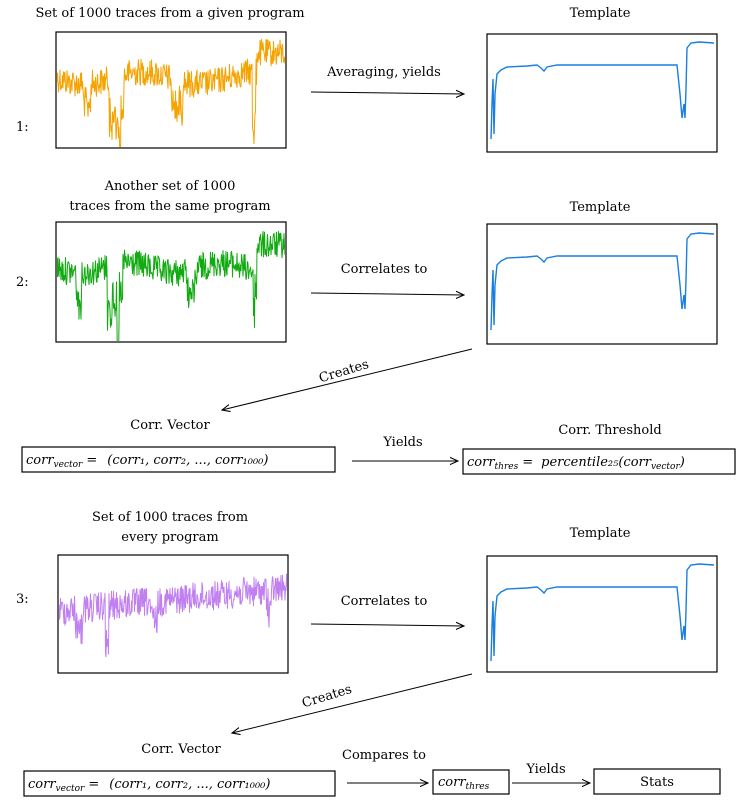  Describe the element at coordinates (22, 599) in the screenshot. I see `step3-number: 3:` at that location.